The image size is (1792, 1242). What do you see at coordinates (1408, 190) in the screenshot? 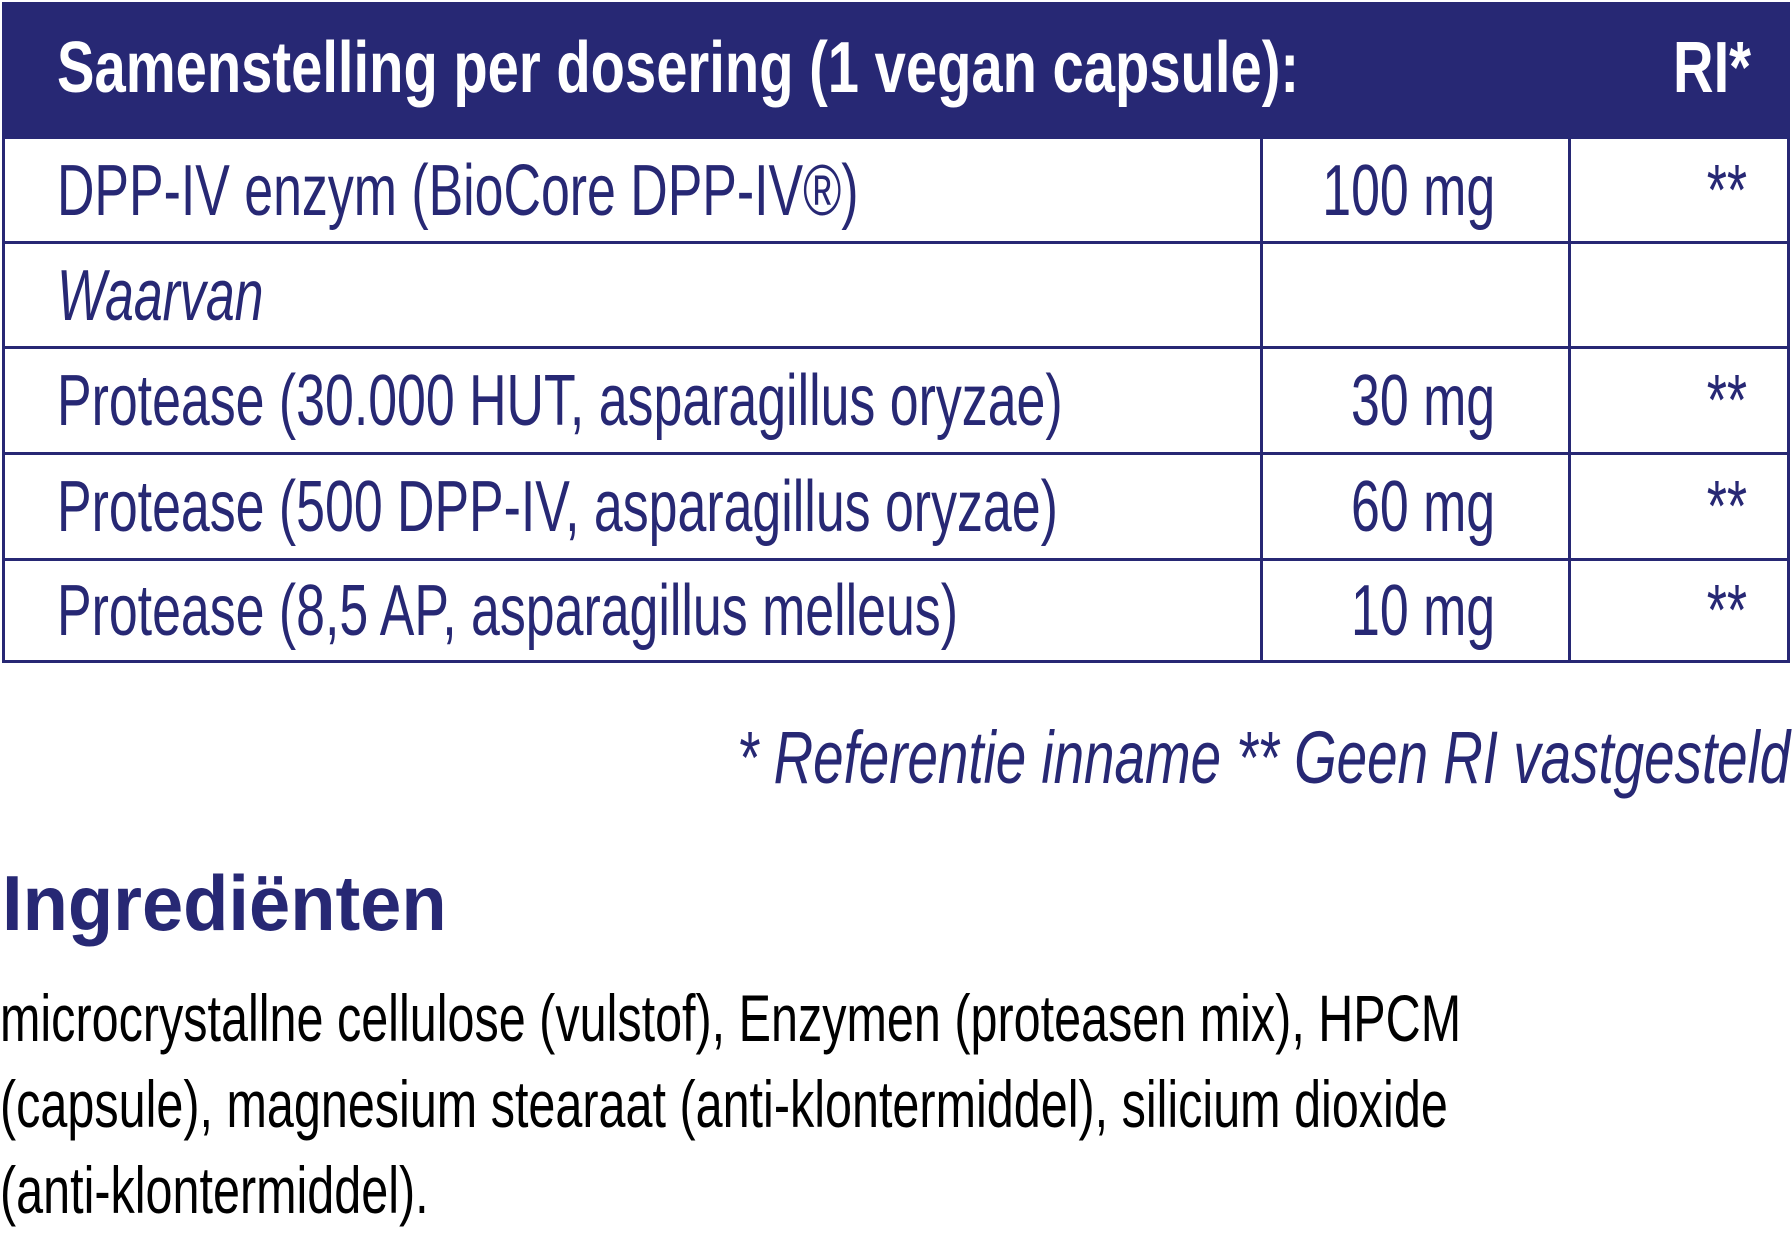
I see `ingredient-amount: 100 mg` at bounding box center [1408, 190].